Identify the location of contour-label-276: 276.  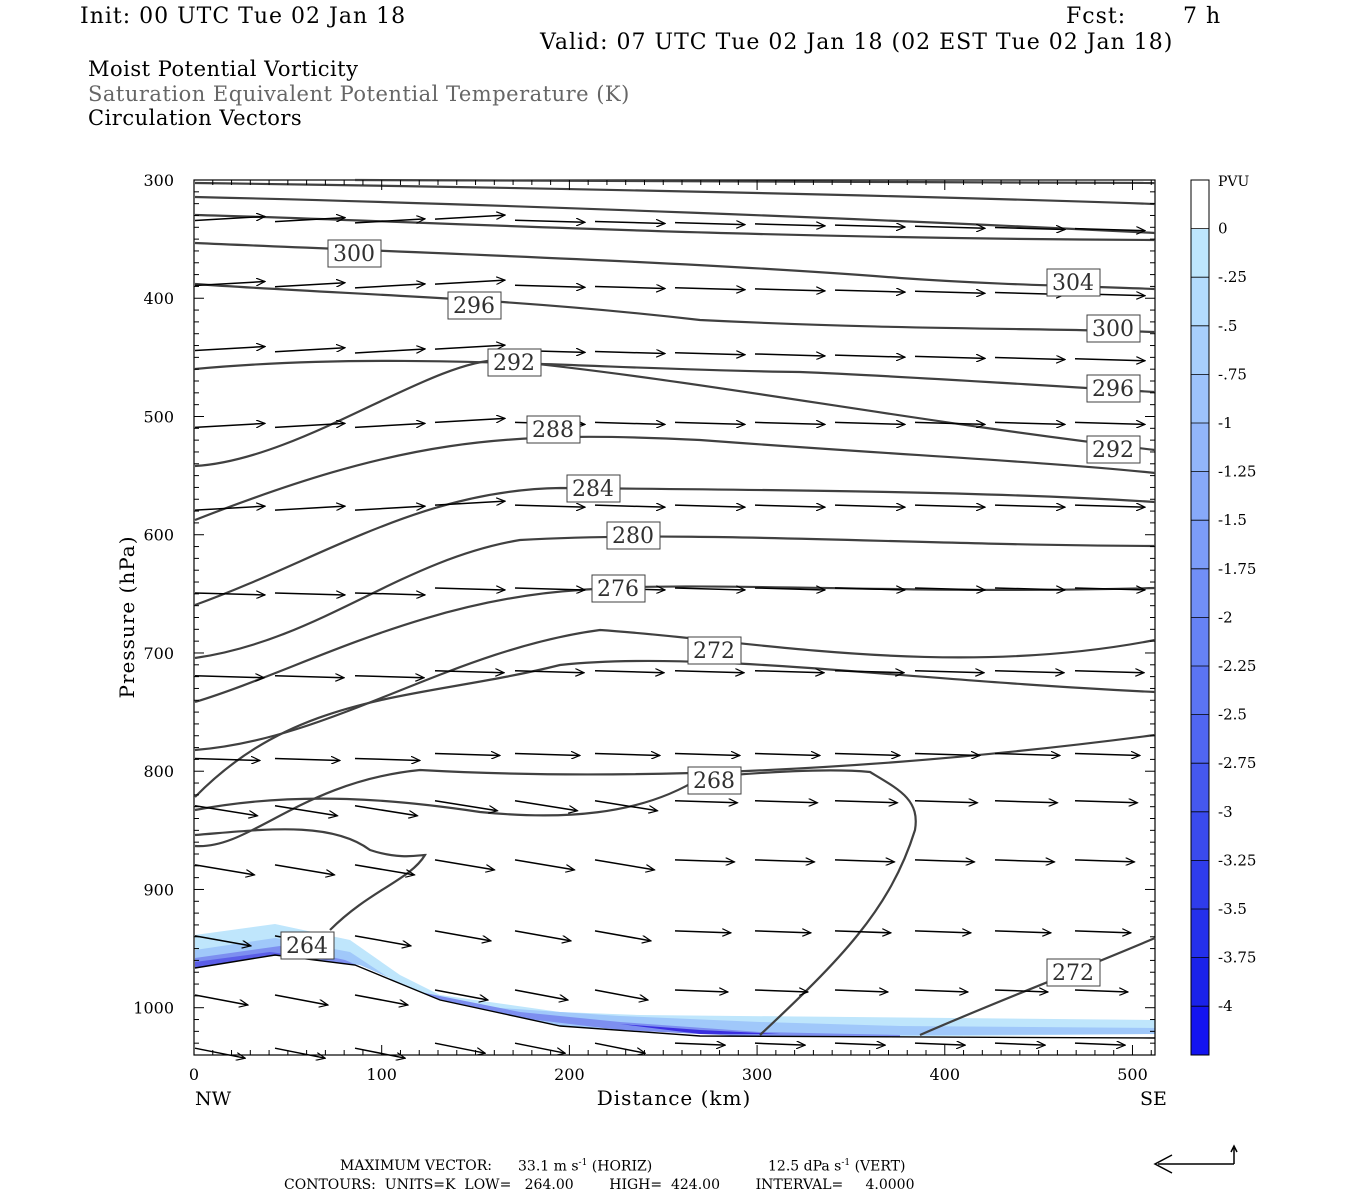
(618, 588).